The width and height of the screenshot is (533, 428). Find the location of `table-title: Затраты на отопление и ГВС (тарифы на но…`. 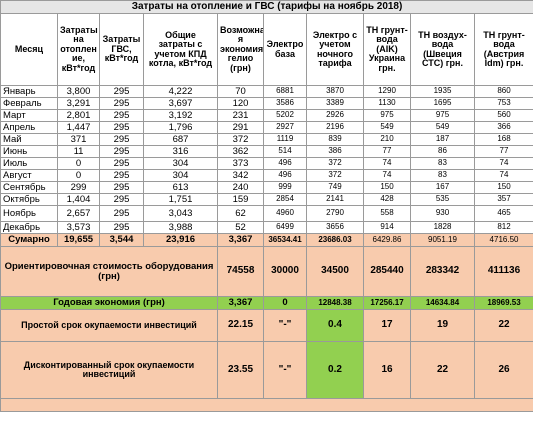

table-title: Затраты на отопление и ГВС (тарифы на но… is located at coordinates (266, 7).